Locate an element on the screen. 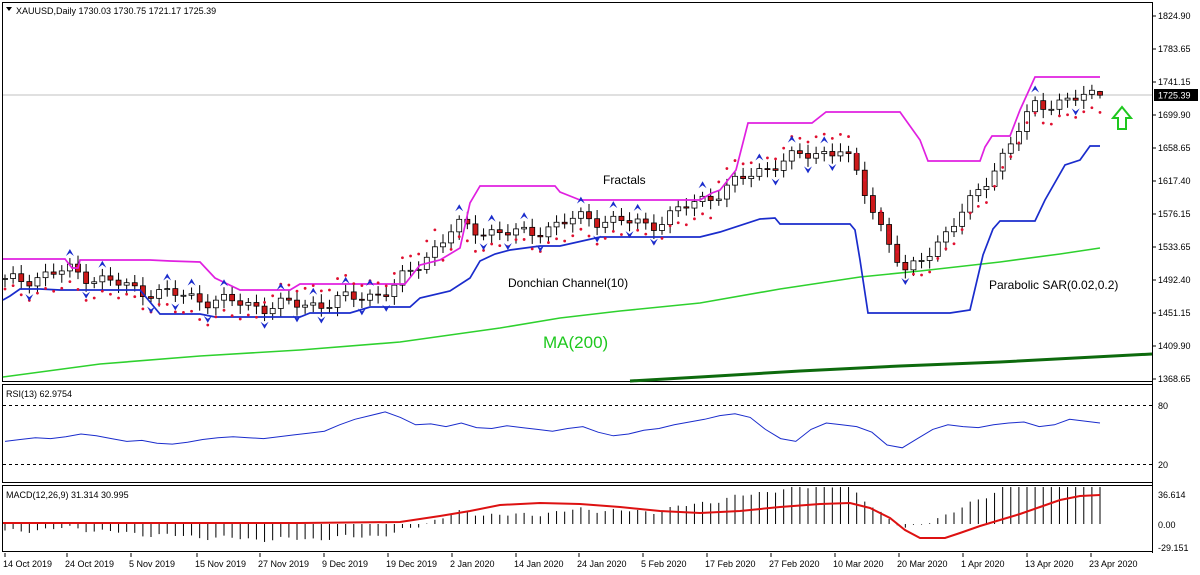  rsi-panel: RSI(13) 62.9754 80 20 is located at coordinates (585, 429).